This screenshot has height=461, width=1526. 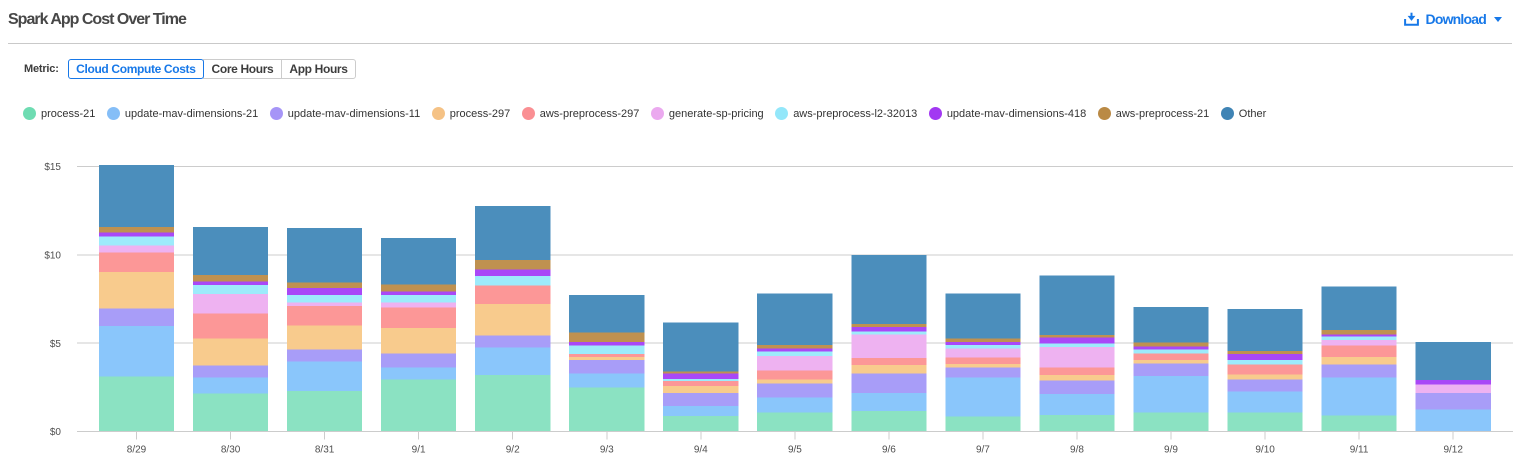 I want to click on svg-text: 9/12, so click(x=1453, y=450).